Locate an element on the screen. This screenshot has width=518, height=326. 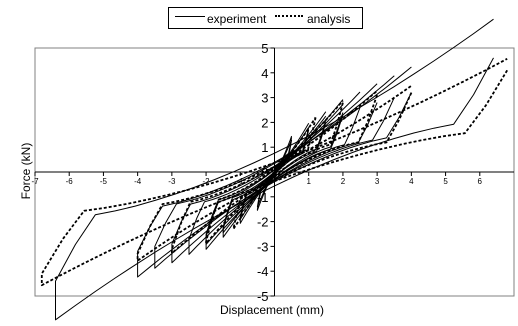
x-tick-label: -5 is located at coordinates (104, 181).